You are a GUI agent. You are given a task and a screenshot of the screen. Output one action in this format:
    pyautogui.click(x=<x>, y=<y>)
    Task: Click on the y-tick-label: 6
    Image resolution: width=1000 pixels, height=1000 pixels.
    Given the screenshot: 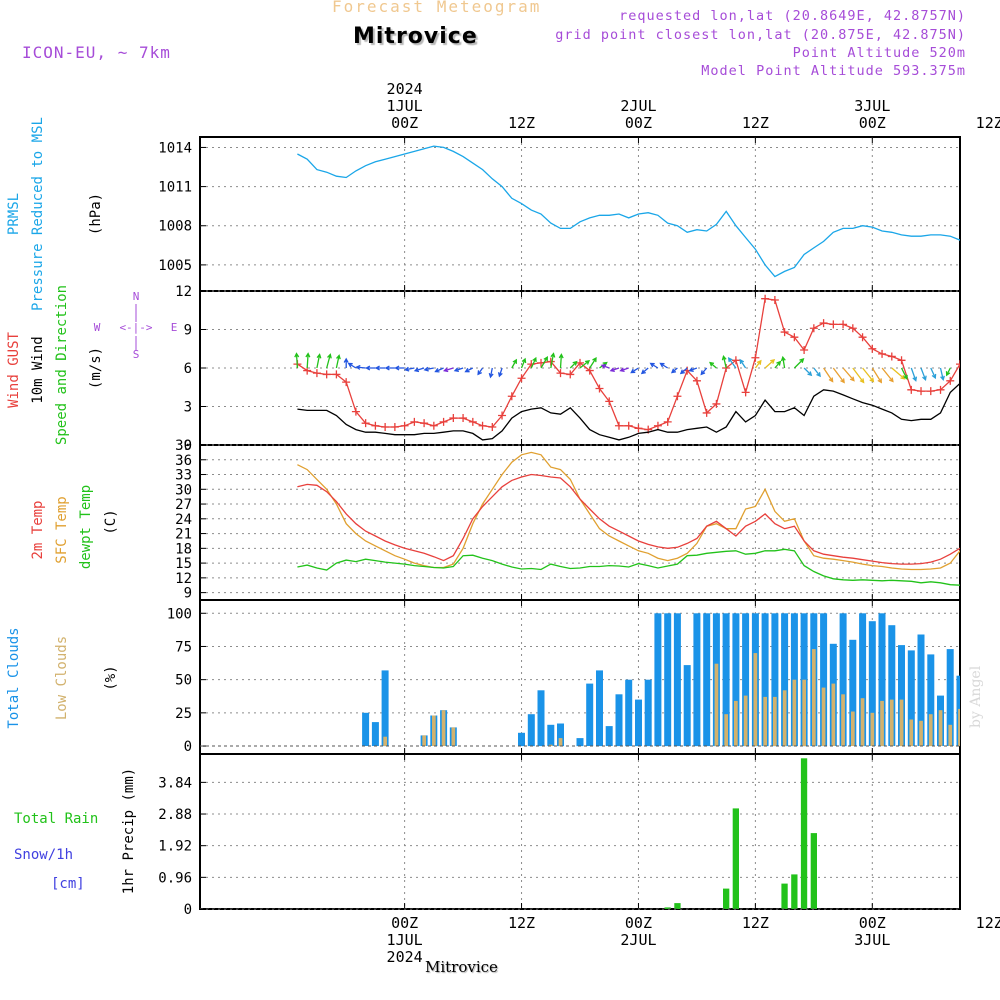 What is the action you would take?
    pyautogui.click(x=188, y=369)
    